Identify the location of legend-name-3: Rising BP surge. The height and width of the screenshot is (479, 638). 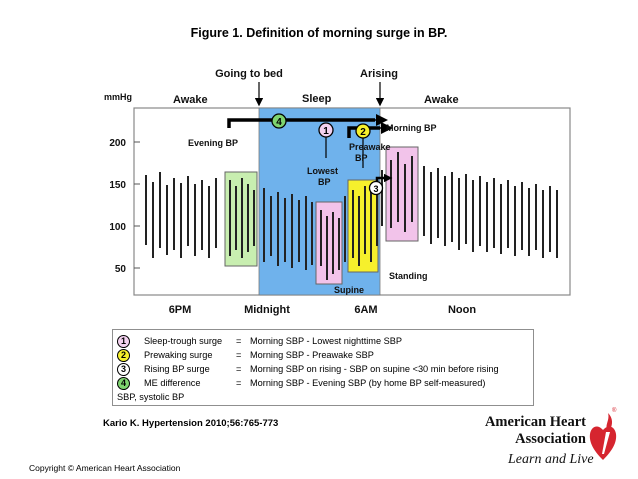
(177, 369).